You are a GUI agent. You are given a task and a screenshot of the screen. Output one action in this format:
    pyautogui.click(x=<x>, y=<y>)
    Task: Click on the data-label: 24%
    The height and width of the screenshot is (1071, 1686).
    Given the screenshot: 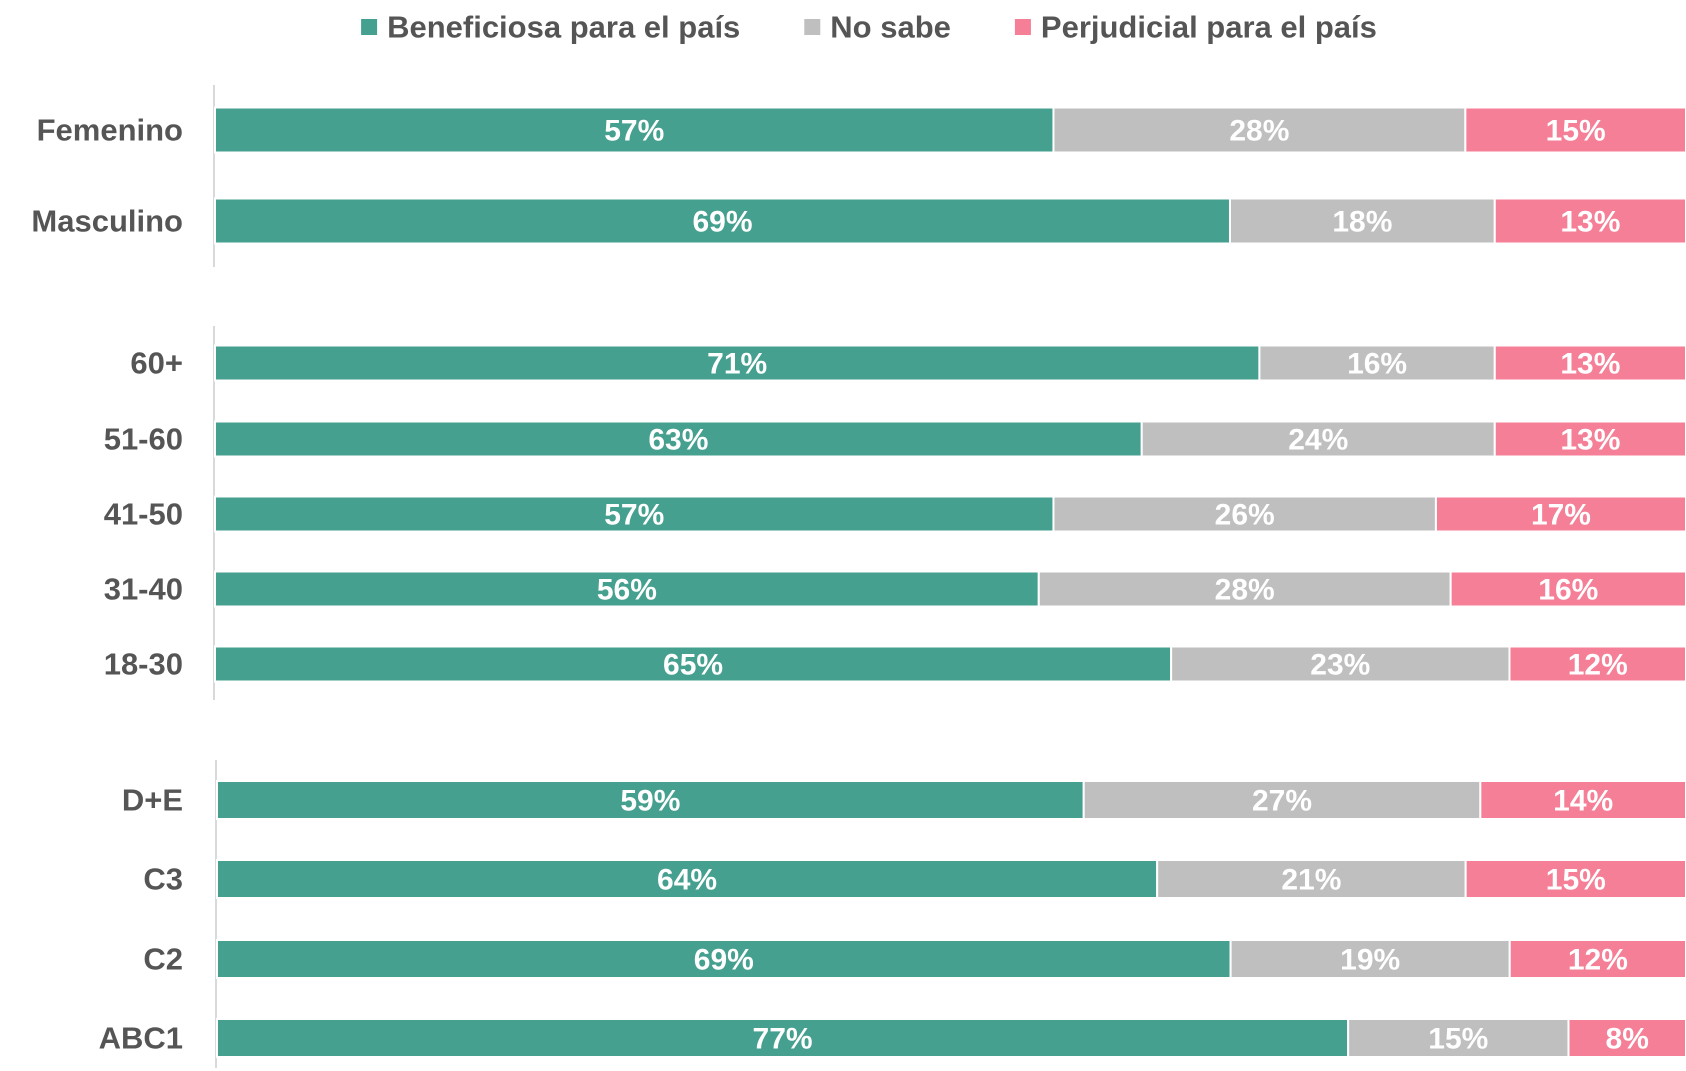 What is the action you would take?
    pyautogui.click(x=1318, y=440)
    